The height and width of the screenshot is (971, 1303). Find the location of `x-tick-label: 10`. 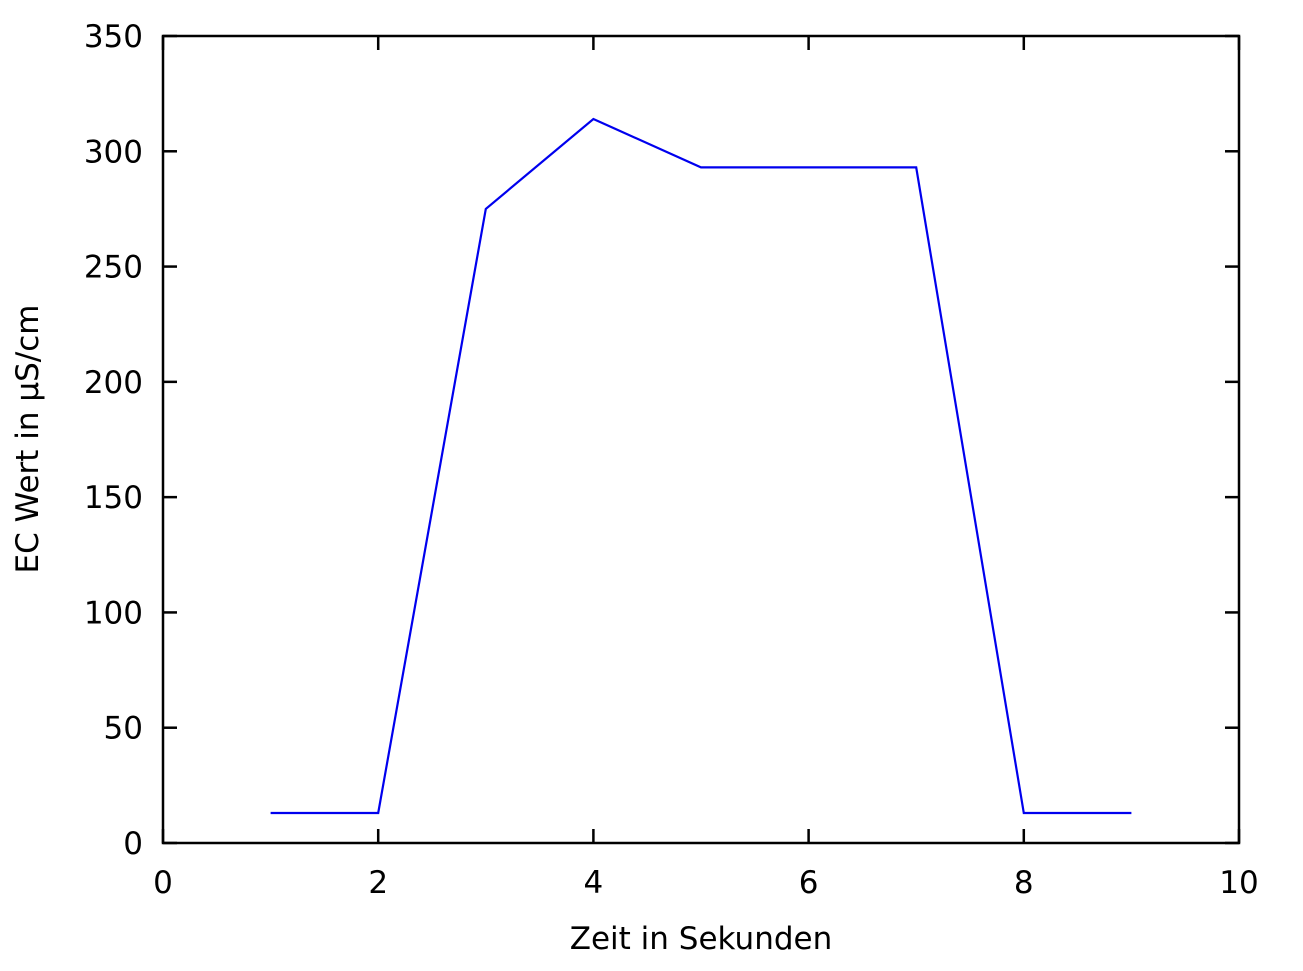

x-tick-label: 10 is located at coordinates (1238, 883).